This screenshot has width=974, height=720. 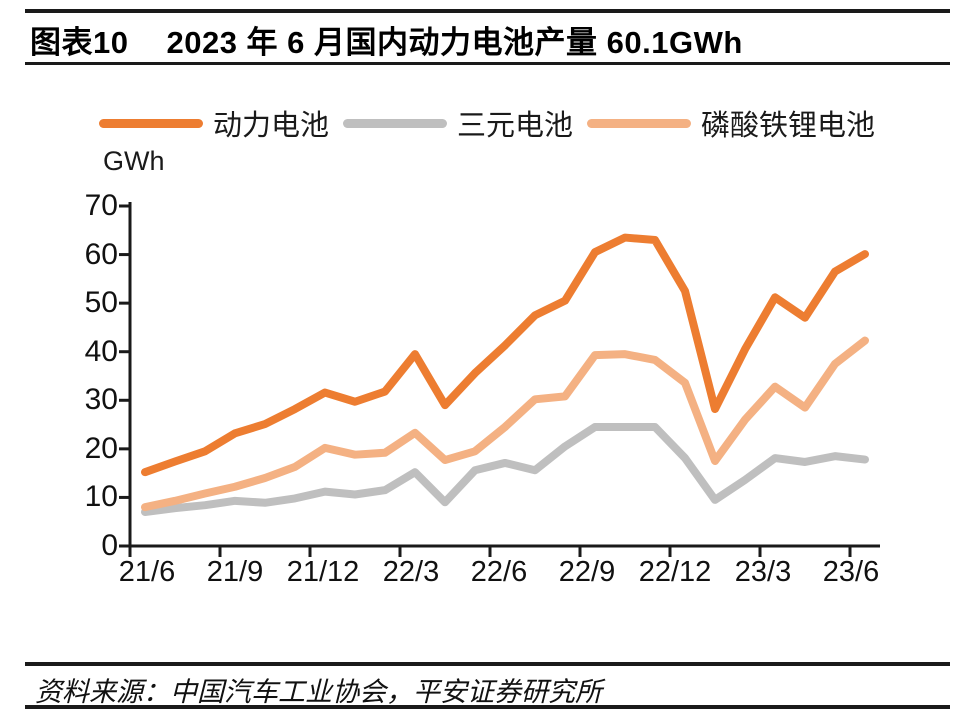 I want to click on figure-label: 图表10, so click(x=79, y=42).